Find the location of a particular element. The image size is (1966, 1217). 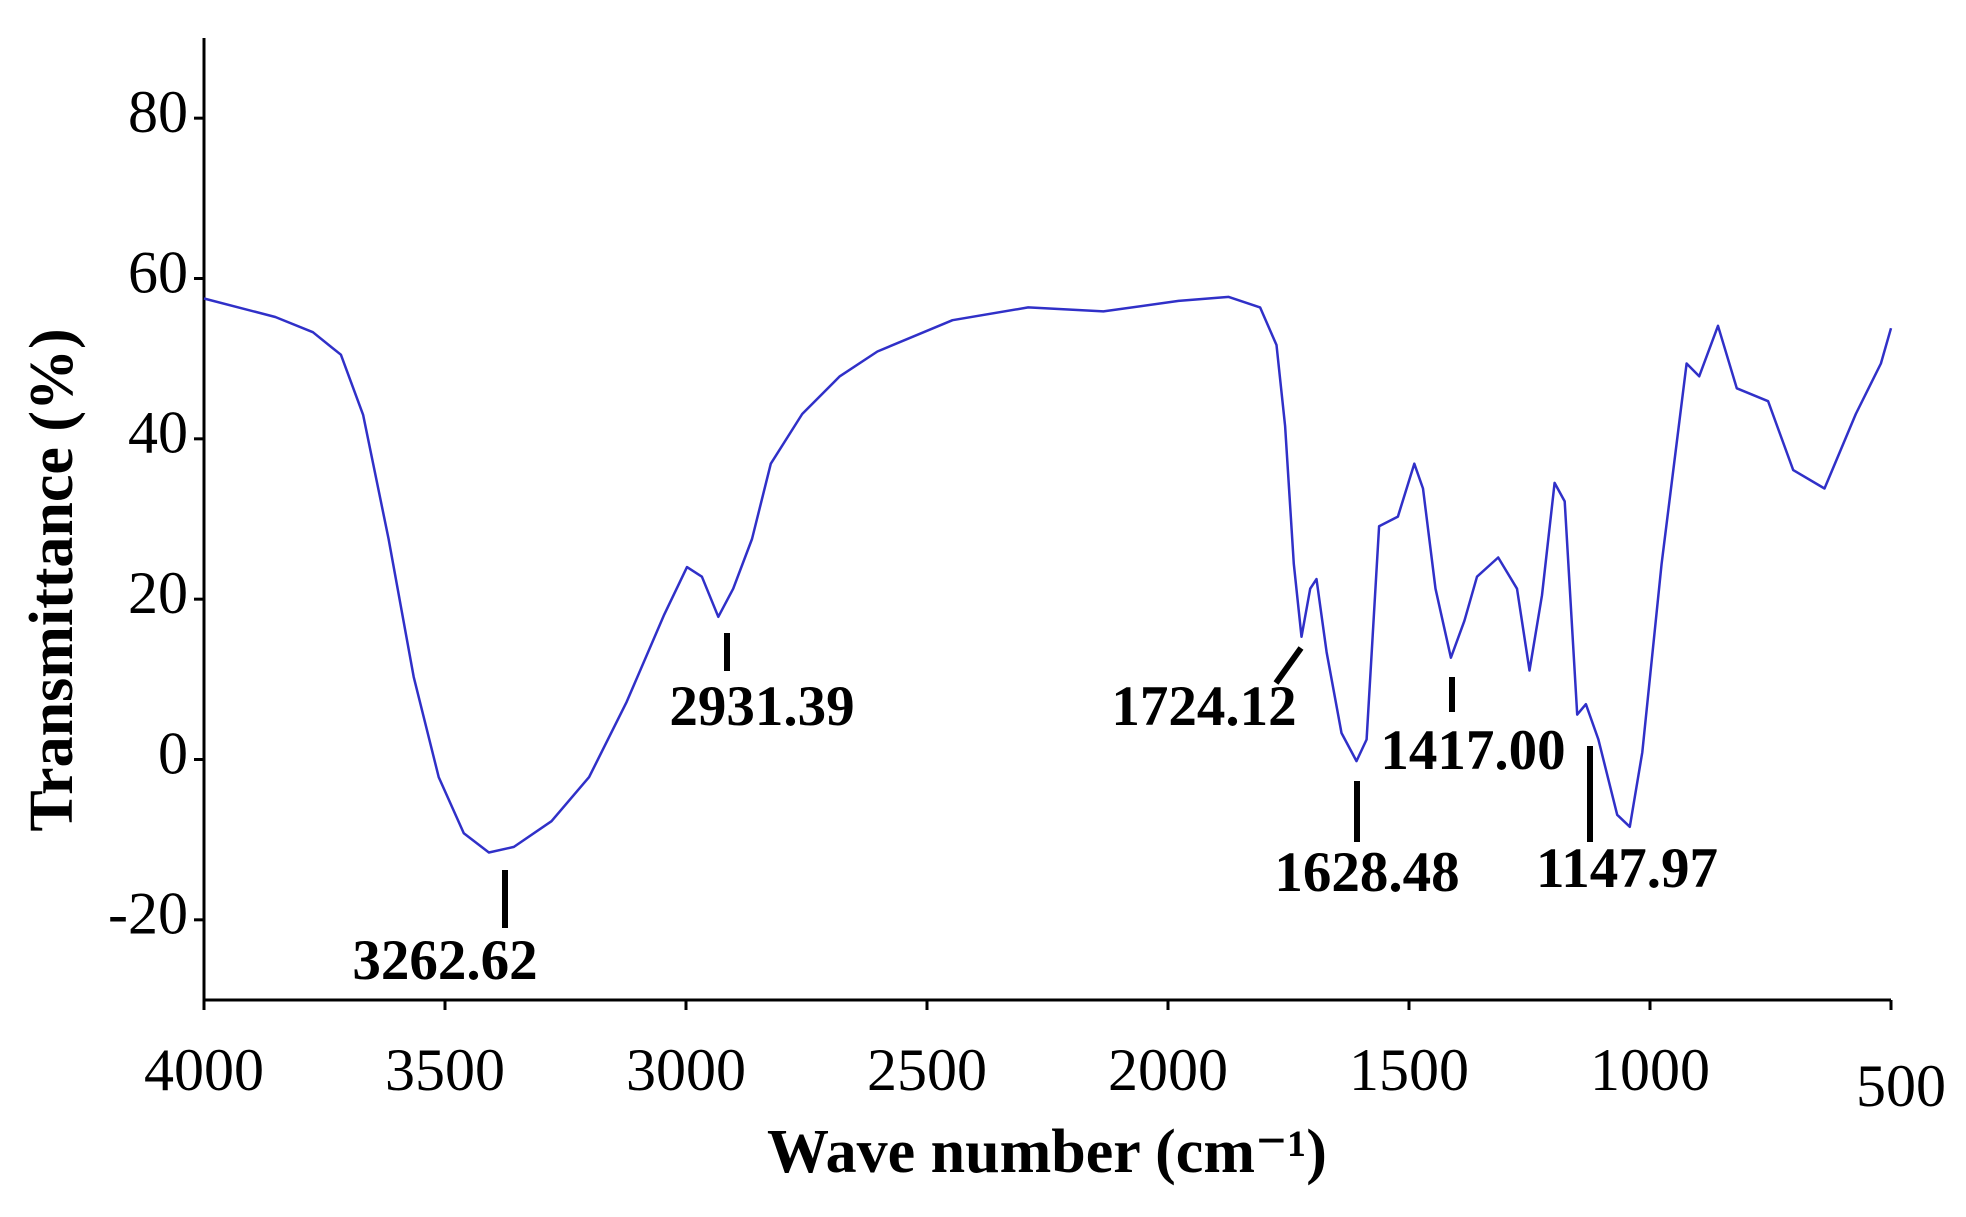

x-tick-label: 3000 is located at coordinates (686, 1070).